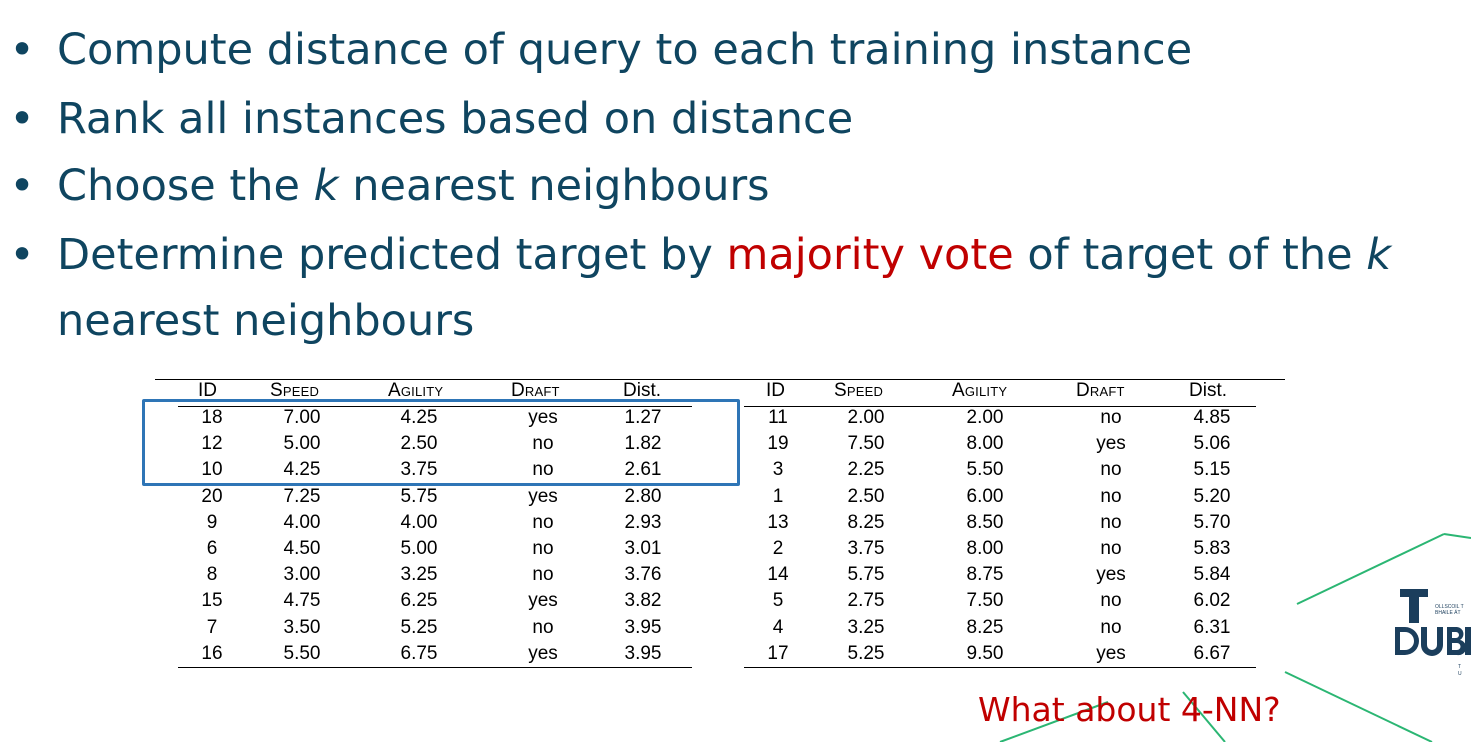  What do you see at coordinates (643, 601) in the screenshot?
I see `table-cell-dist: 3.82` at bounding box center [643, 601].